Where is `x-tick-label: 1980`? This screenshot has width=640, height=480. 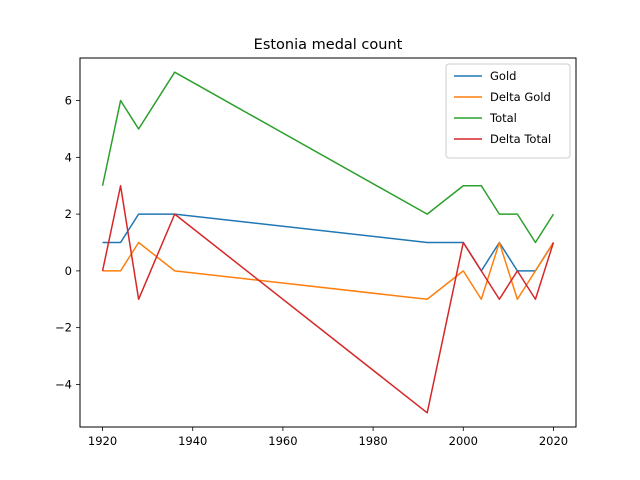
x-tick-label: 1980 is located at coordinates (372, 441).